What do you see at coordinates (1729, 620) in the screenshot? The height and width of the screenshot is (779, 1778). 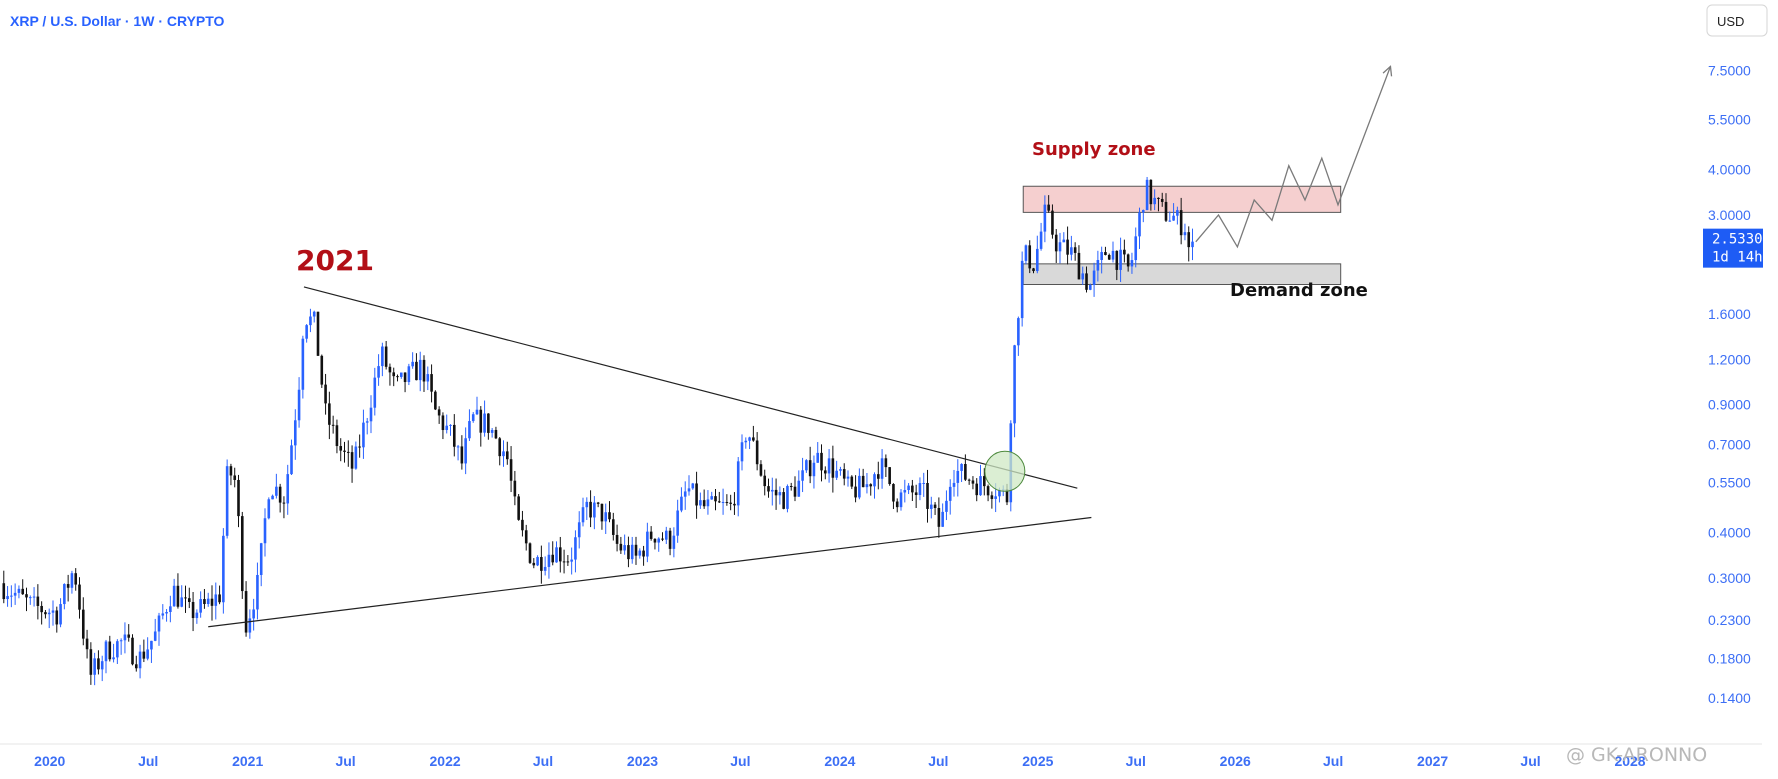 I see `y-tick-label-11: 0.2300` at bounding box center [1729, 620].